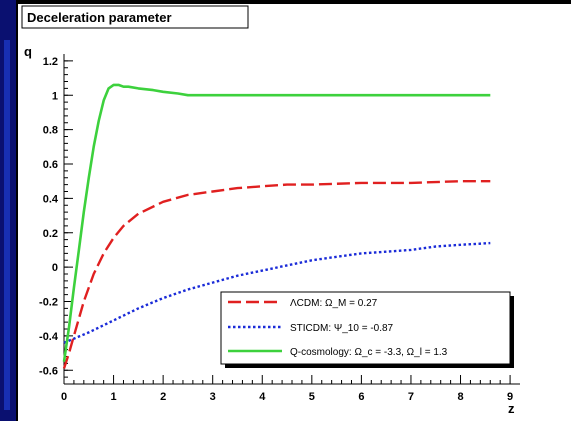  I want to click on y-axis-label: q, so click(28, 51).